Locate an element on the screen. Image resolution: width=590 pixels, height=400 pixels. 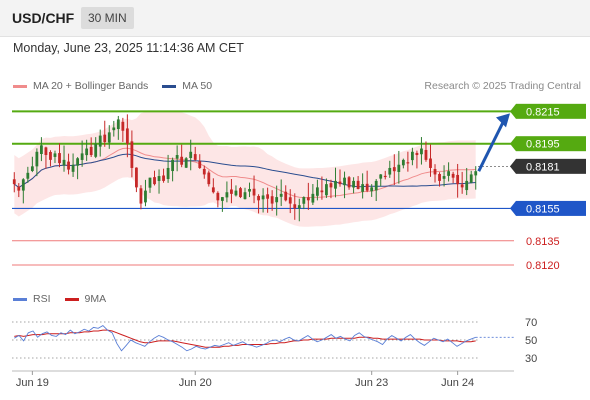
rsi-legend: RSI 9MA is located at coordinates (66, 299).